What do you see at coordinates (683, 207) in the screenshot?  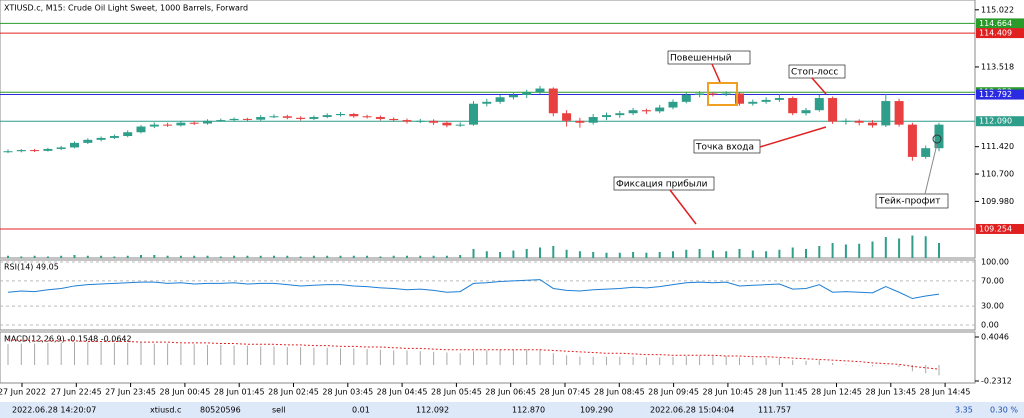 I see `arrow` at bounding box center [683, 207].